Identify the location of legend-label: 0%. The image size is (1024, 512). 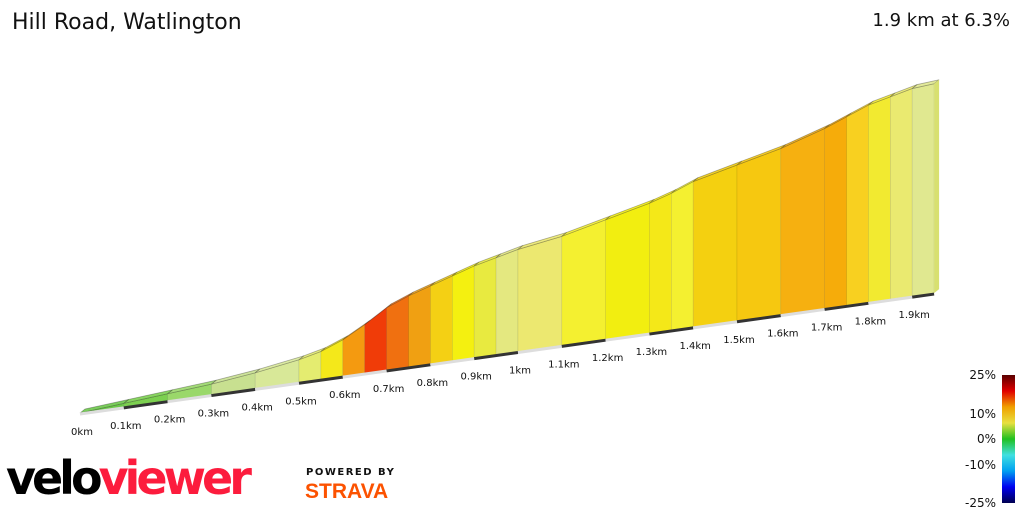
(986, 439).